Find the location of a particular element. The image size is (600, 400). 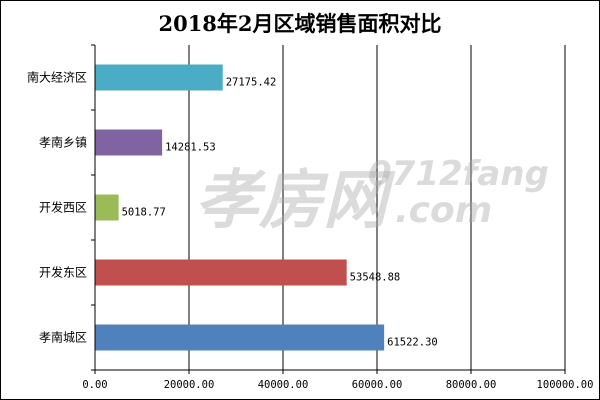

category-label: 开发西区 is located at coordinates (63, 207).